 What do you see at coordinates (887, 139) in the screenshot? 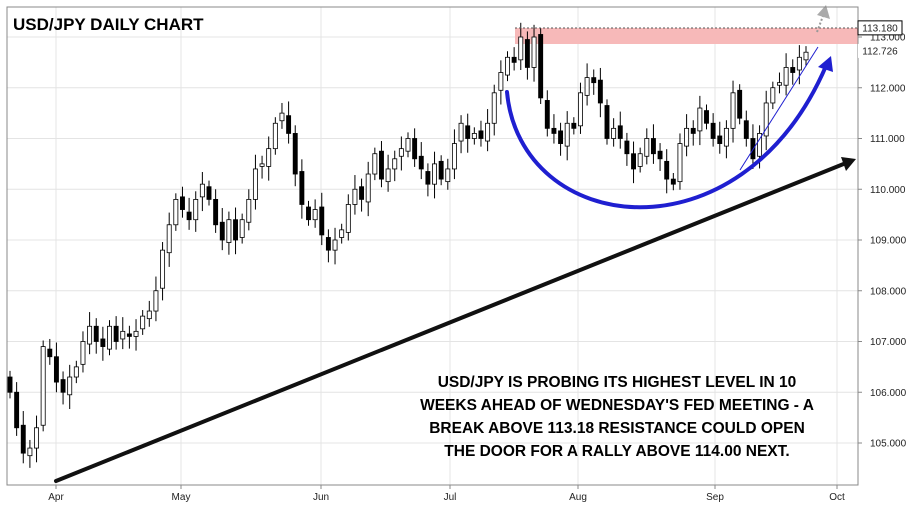
I see `price-tick-label: 111.000` at bounding box center [887, 139].